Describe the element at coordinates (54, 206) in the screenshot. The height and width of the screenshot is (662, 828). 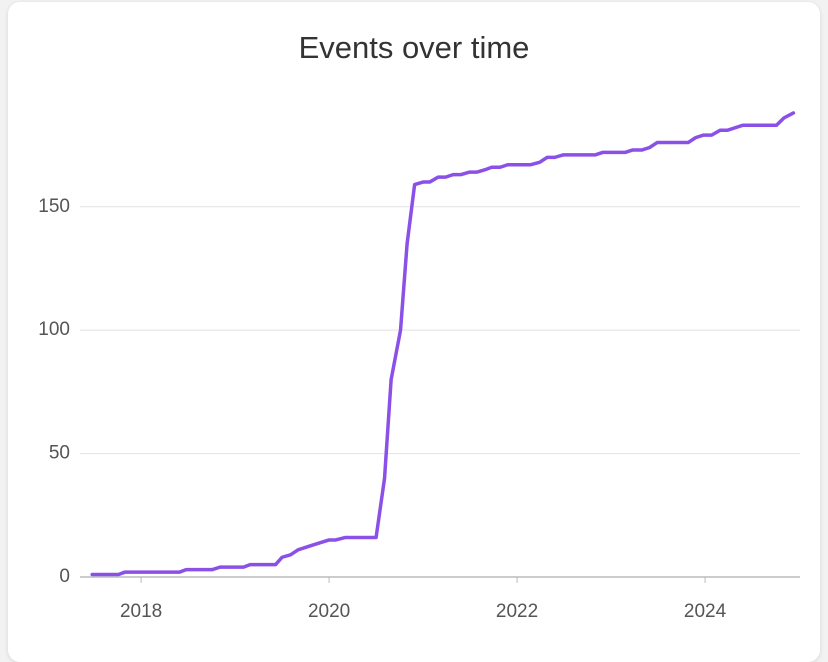
I see `y-tick-label: 150` at that location.